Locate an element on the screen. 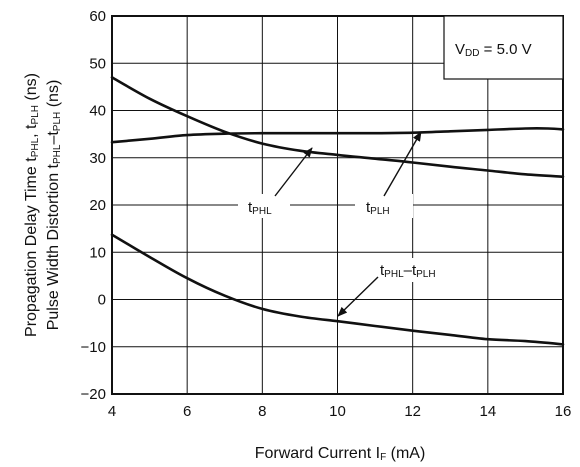 The width and height of the screenshot is (580, 467). x-tick-label: 6 is located at coordinates (187, 411).